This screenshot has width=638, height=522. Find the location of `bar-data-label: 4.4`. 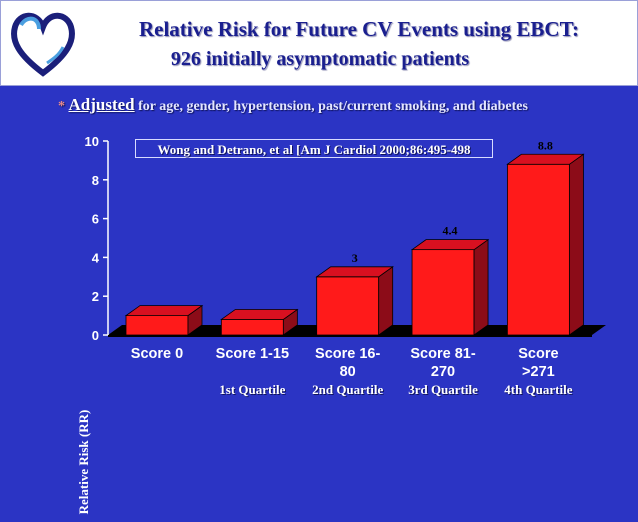

bar-data-label: 4.4 is located at coordinates (450, 231).